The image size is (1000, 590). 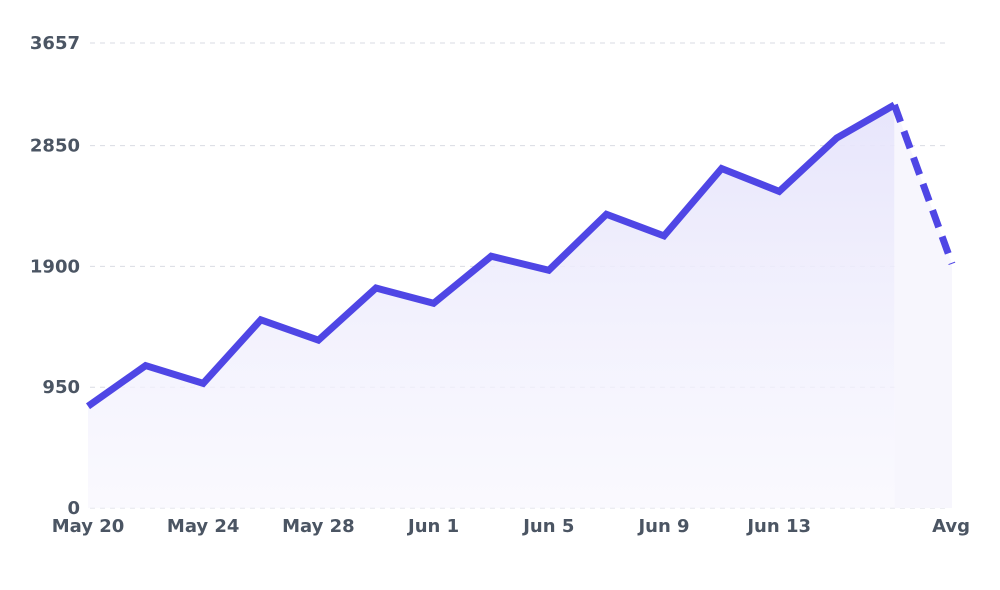 I want to click on y-tick-label: 0, so click(x=73, y=508).